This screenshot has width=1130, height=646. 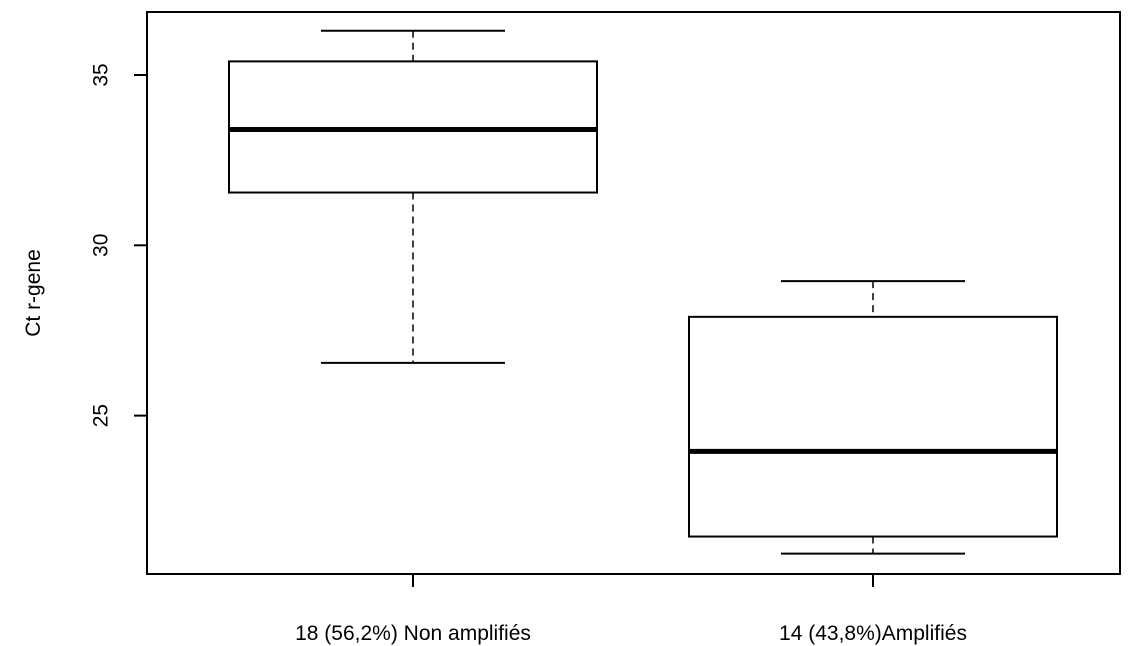 What do you see at coordinates (100, 415) in the screenshot?
I see `y-tick-label-25: 25` at bounding box center [100, 415].